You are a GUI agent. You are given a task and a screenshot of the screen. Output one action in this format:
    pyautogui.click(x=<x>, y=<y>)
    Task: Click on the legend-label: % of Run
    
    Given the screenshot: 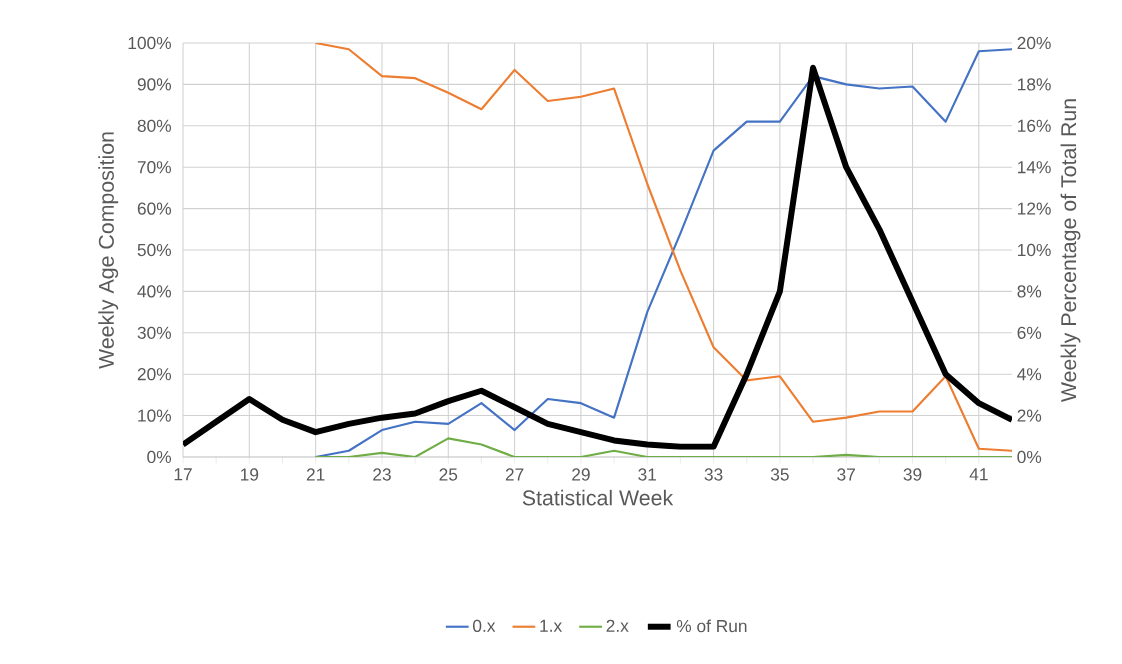 What is the action you would take?
    pyautogui.click(x=711, y=626)
    